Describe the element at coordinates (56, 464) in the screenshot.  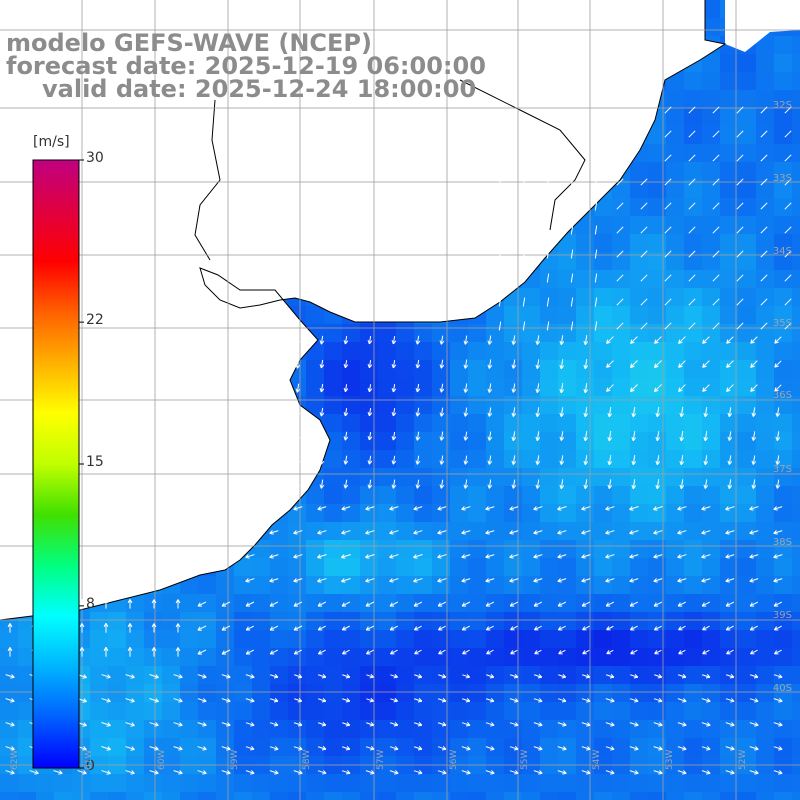
I see `colorbar` at that location.